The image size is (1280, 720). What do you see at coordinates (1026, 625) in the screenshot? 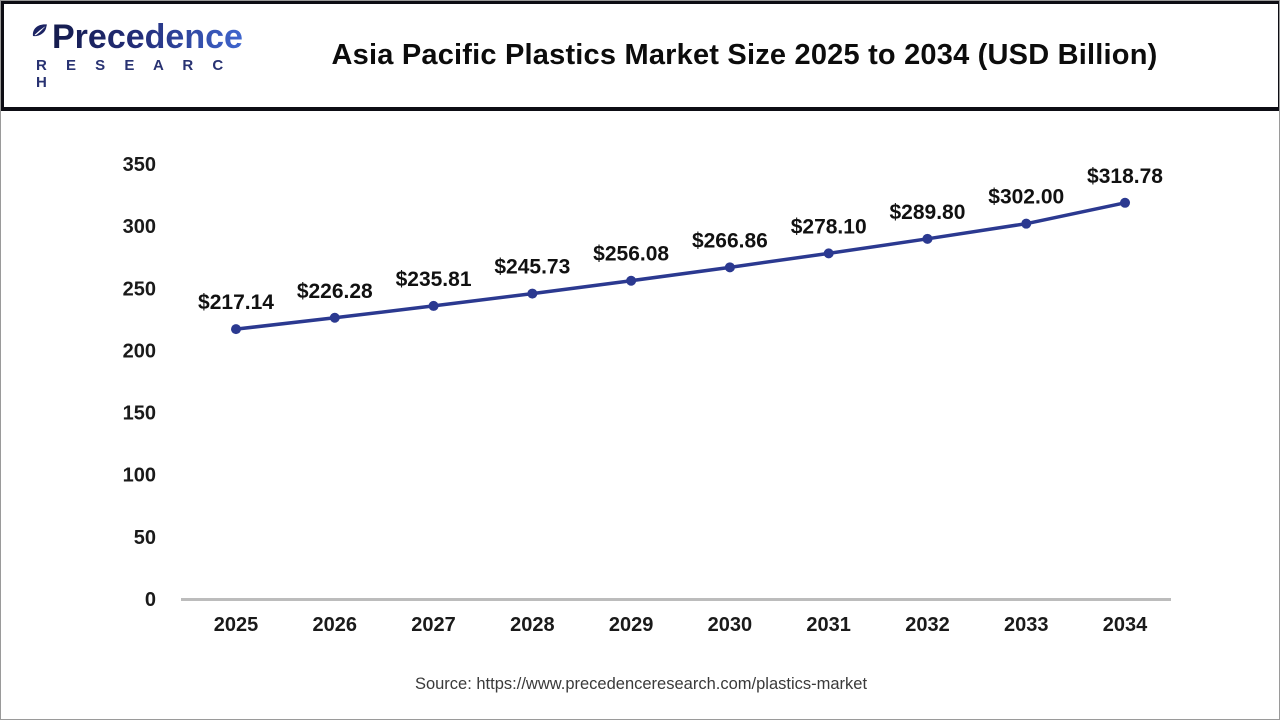
I see `x-axis-tick-label: 2033` at bounding box center [1026, 625].